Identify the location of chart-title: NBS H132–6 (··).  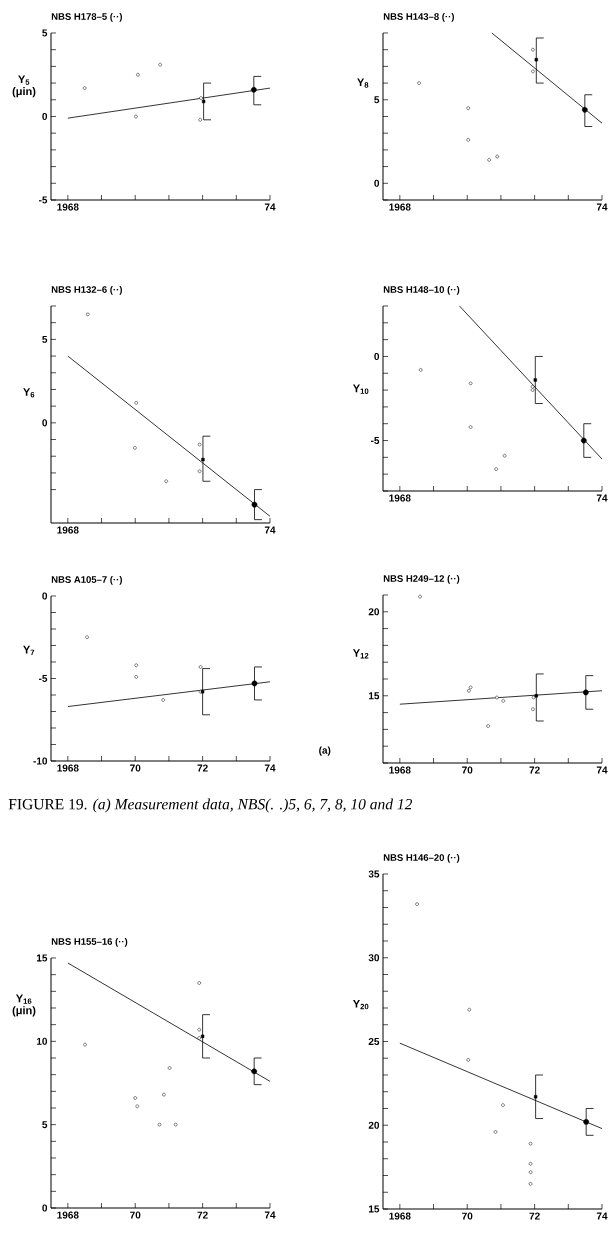
(86, 290).